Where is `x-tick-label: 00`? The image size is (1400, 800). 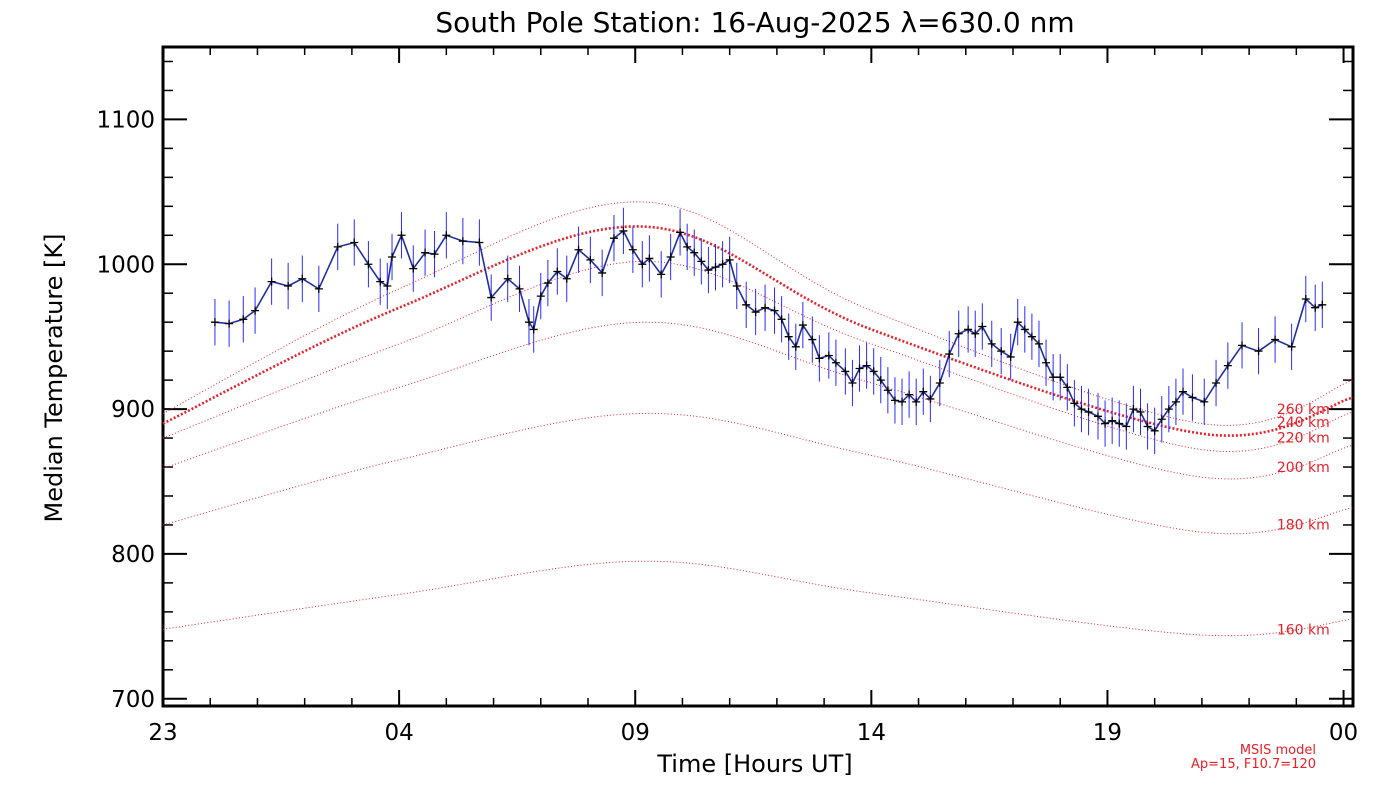
x-tick-label: 00 is located at coordinates (1343, 733).